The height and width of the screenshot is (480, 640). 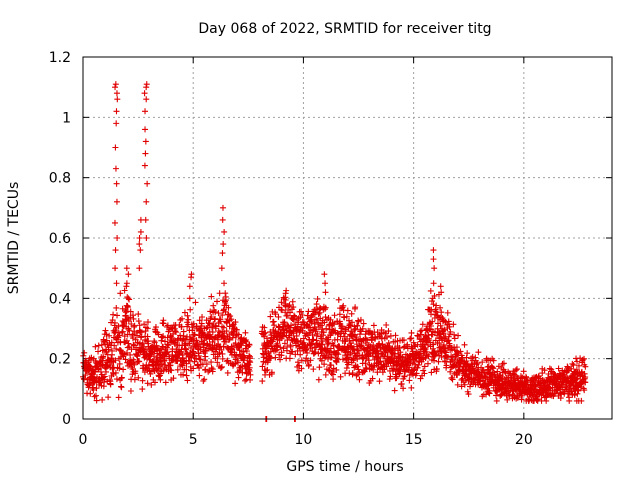 What do you see at coordinates (60, 239) in the screenshot?
I see `y-tick-label: 0.6` at bounding box center [60, 239].